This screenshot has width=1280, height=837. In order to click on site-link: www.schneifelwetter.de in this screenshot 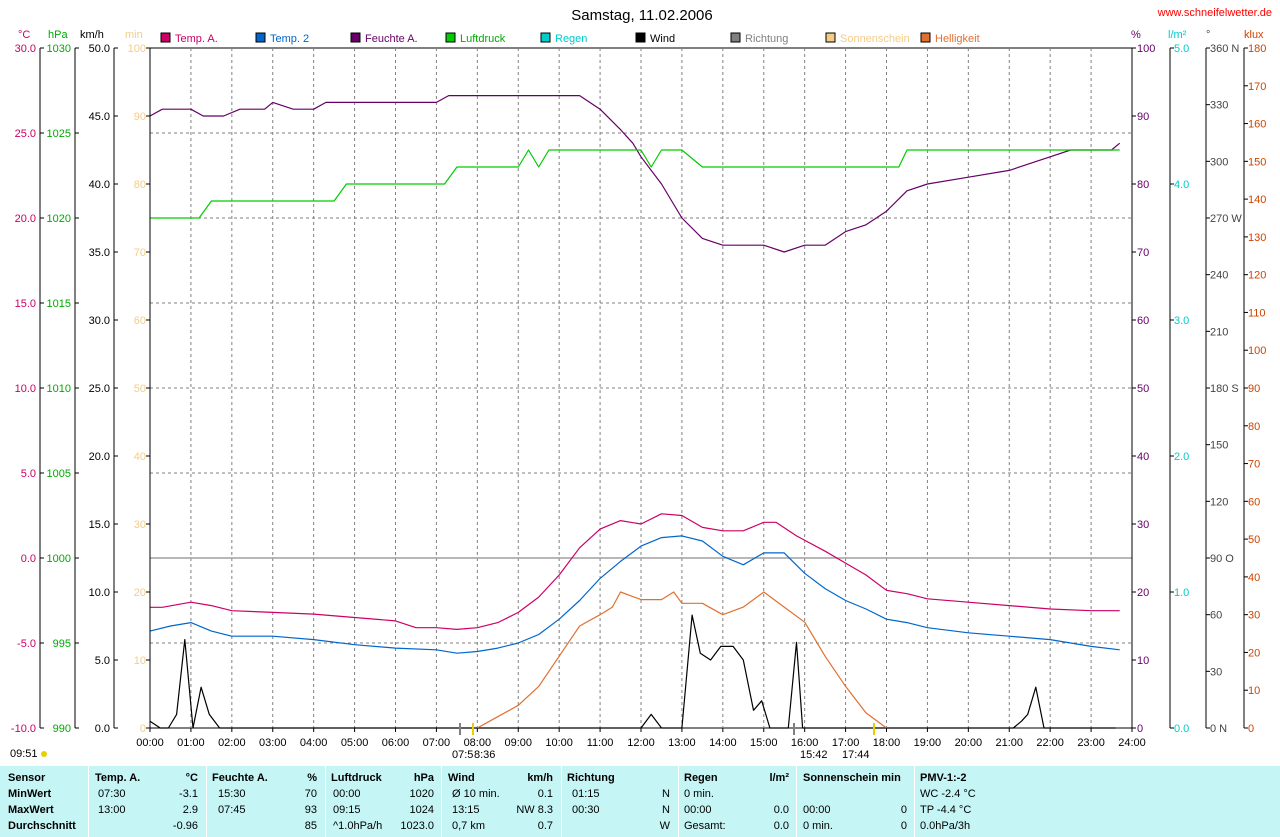, I will do `click(1214, 13)`.